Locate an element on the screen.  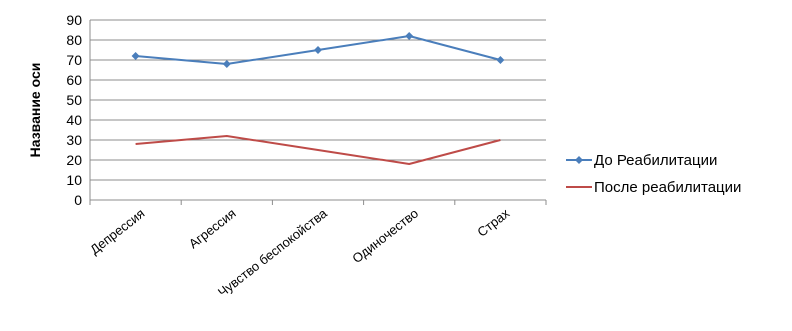
y-tick-label: 90 is located at coordinates (74, 20).